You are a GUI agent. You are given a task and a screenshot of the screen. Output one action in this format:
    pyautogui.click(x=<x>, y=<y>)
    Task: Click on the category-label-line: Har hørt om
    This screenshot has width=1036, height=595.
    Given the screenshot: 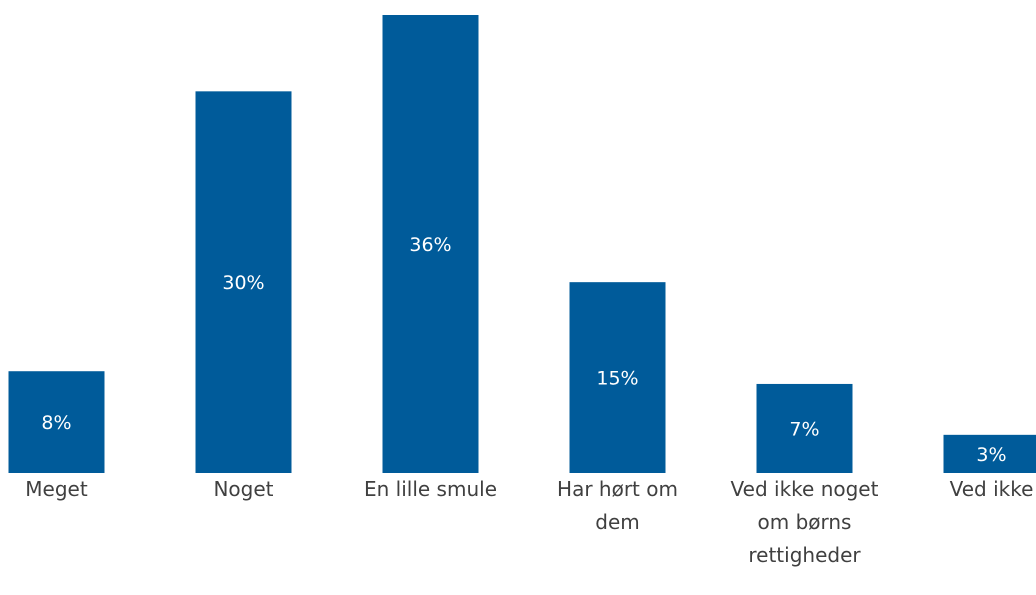 What is the action you would take?
    pyautogui.click(x=617, y=489)
    